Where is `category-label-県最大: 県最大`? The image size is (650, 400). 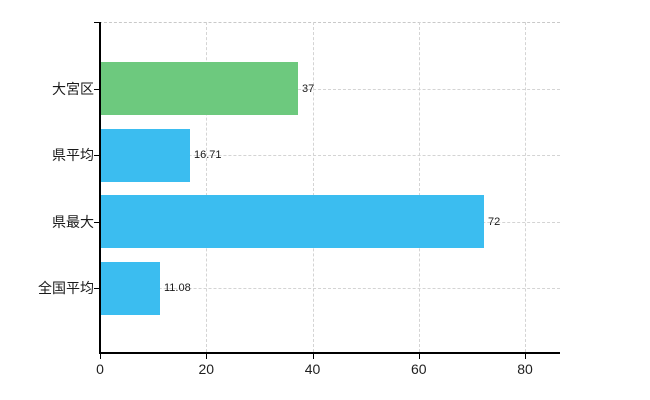
category-label-県最大: 県最大 is located at coordinates (73, 221).